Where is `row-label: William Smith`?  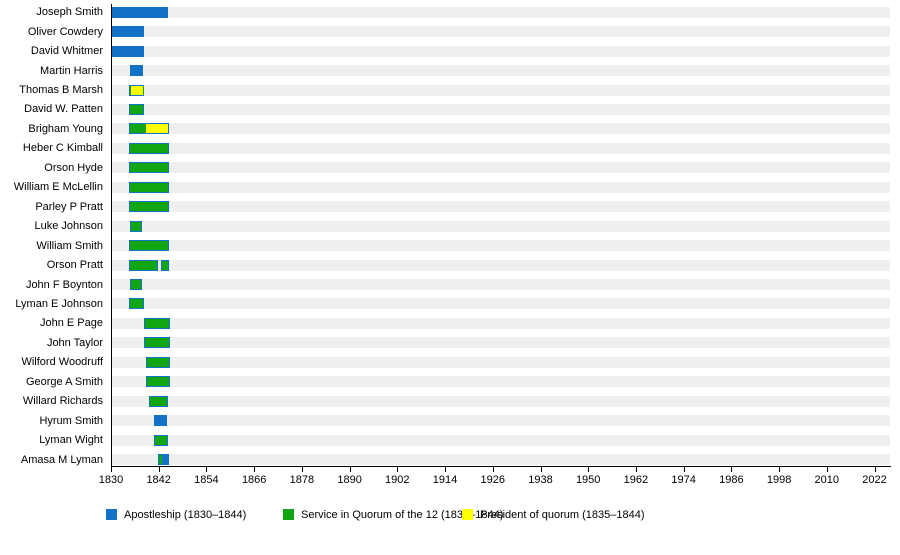 row-label: William Smith is located at coordinates (69, 245).